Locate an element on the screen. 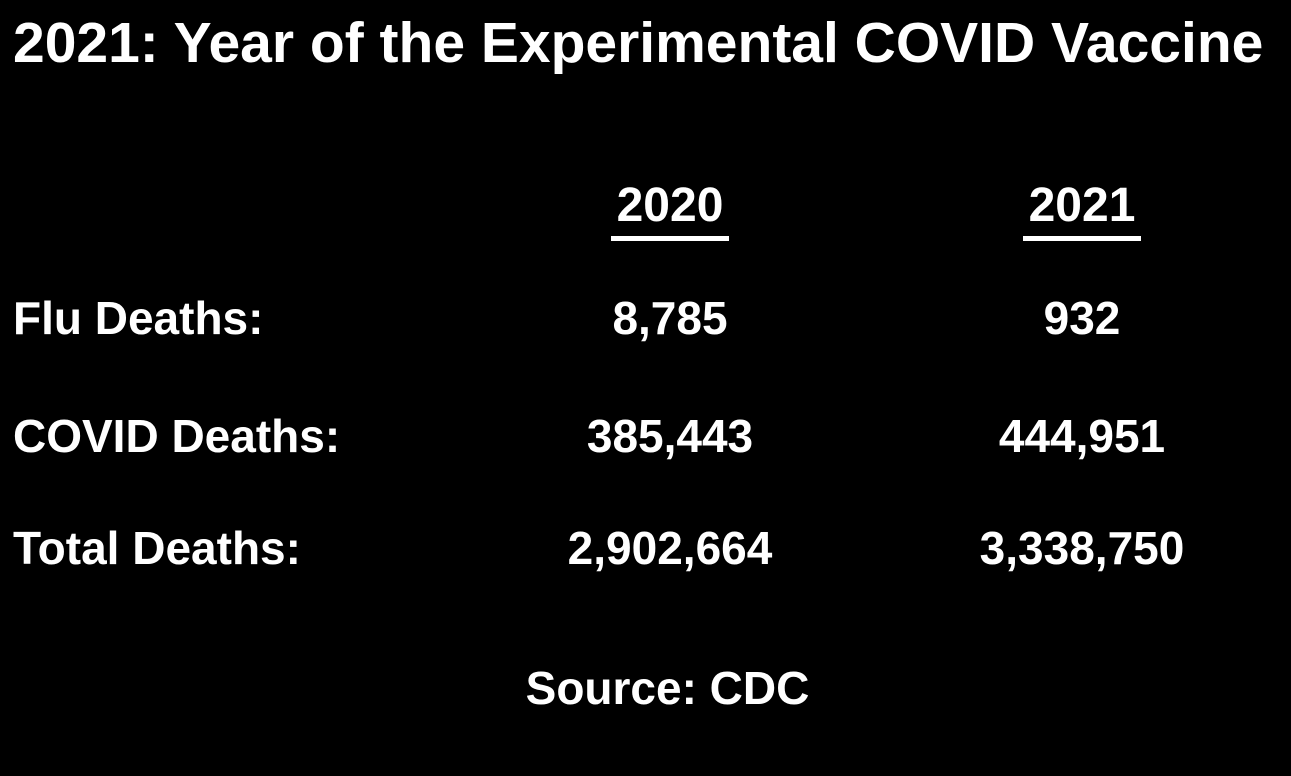 This screenshot has width=1291, height=776. table-header-row: 2020 2021 is located at coordinates (645, 211).